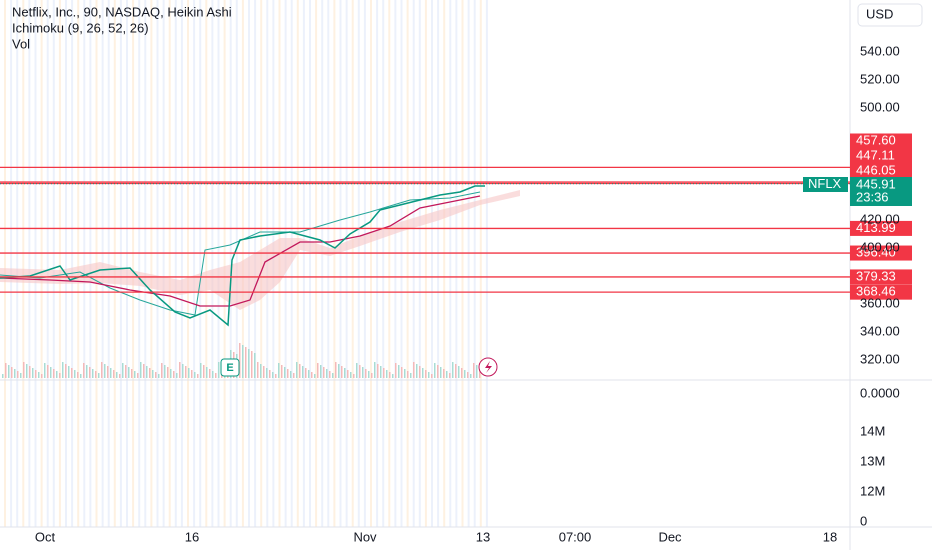  I want to click on earnings-label: E, so click(229, 368).